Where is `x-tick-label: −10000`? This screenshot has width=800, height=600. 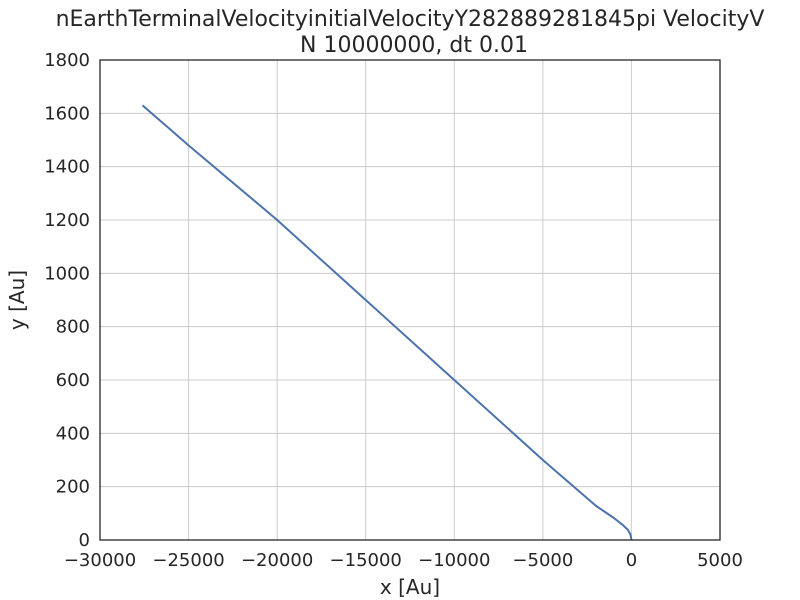 x-tick-label: −10000 is located at coordinates (454, 560).